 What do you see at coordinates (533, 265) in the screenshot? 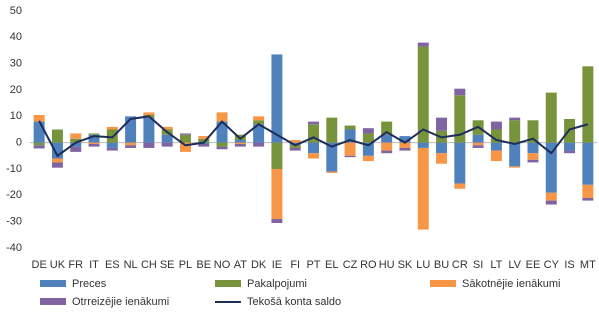
I see `x-tick-label: EE` at bounding box center [533, 265].